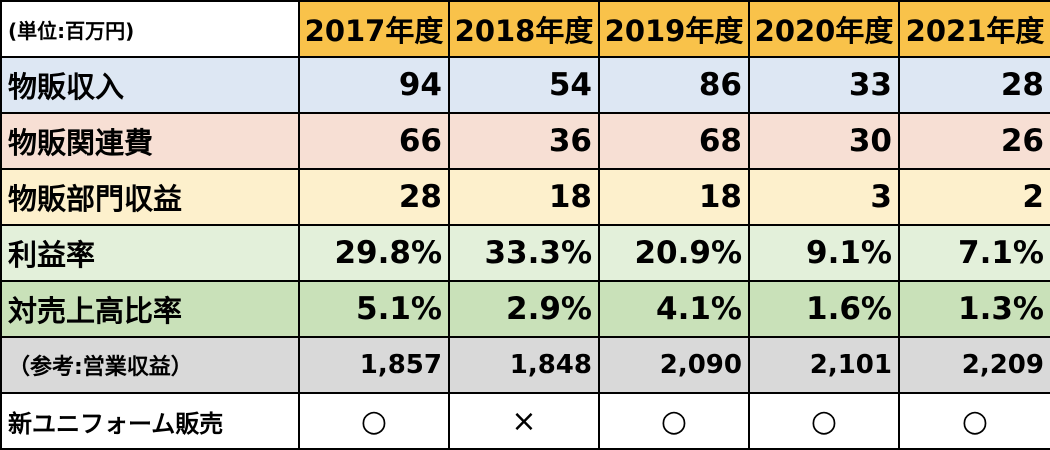 The width and height of the screenshot is (1050, 450). Describe the element at coordinates (974, 253) in the screenshot. I see `value-cell: 7.1%` at that location.